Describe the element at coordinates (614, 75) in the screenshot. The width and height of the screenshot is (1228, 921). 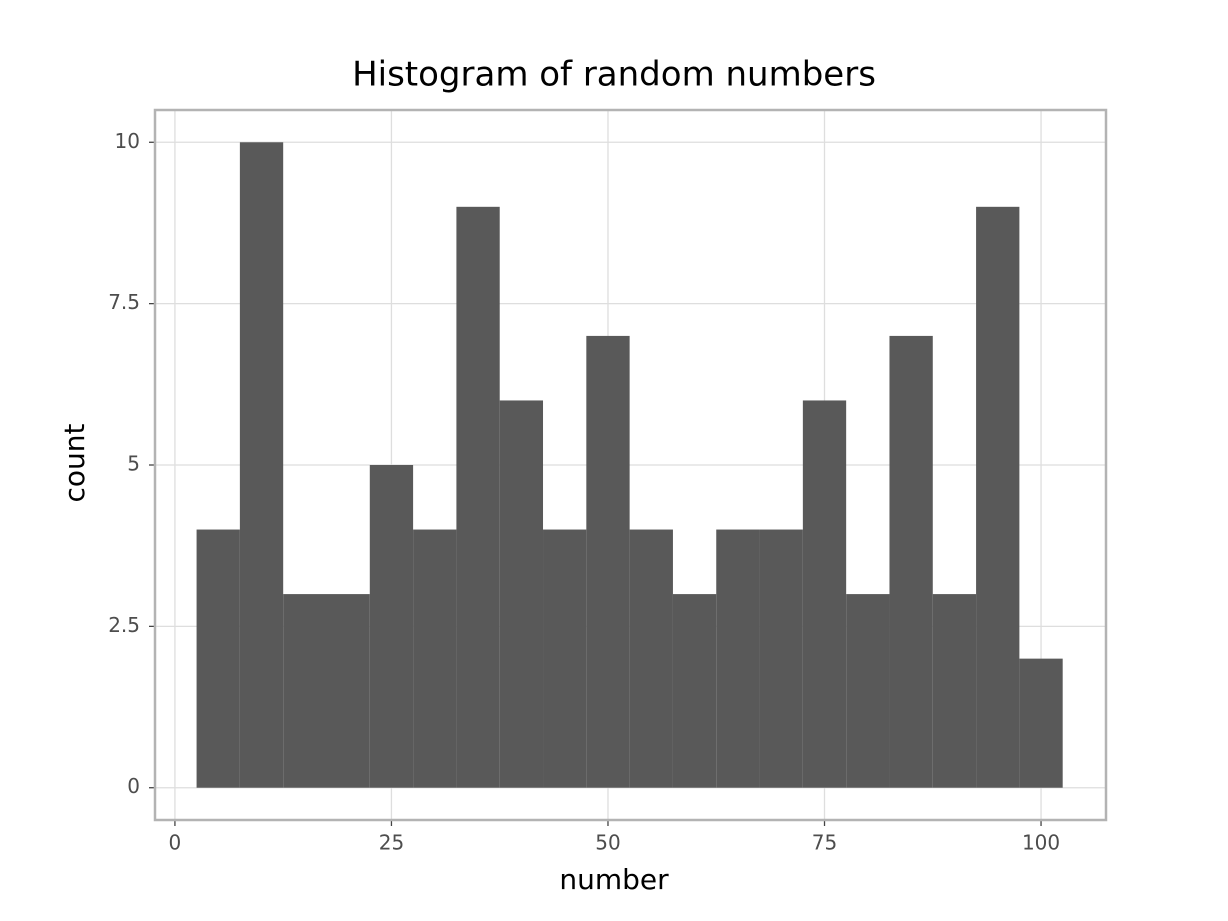
I see `chart-title: Histogram of random numbers` at that location.